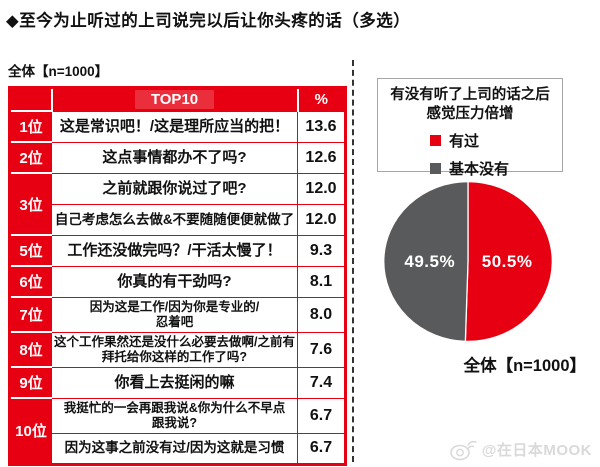 This screenshot has width=600, height=467. What do you see at coordinates (470, 113) in the screenshot?
I see `pie-question-line2: 感觉压力倍增` at bounding box center [470, 113].